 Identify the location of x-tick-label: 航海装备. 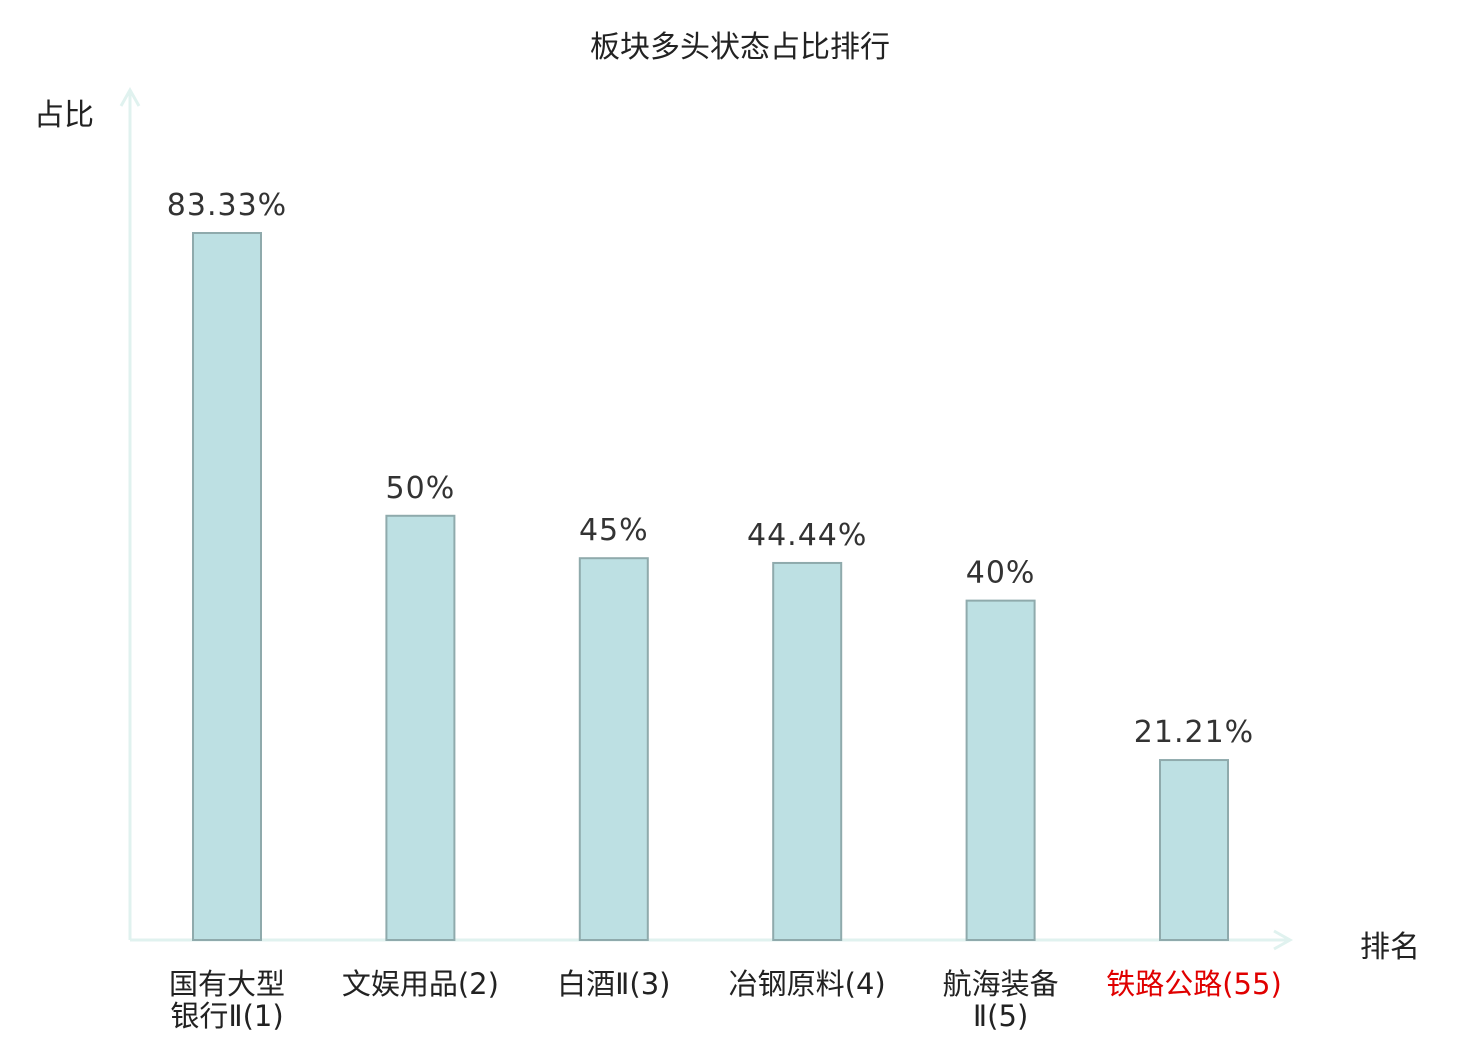
(1001, 984).